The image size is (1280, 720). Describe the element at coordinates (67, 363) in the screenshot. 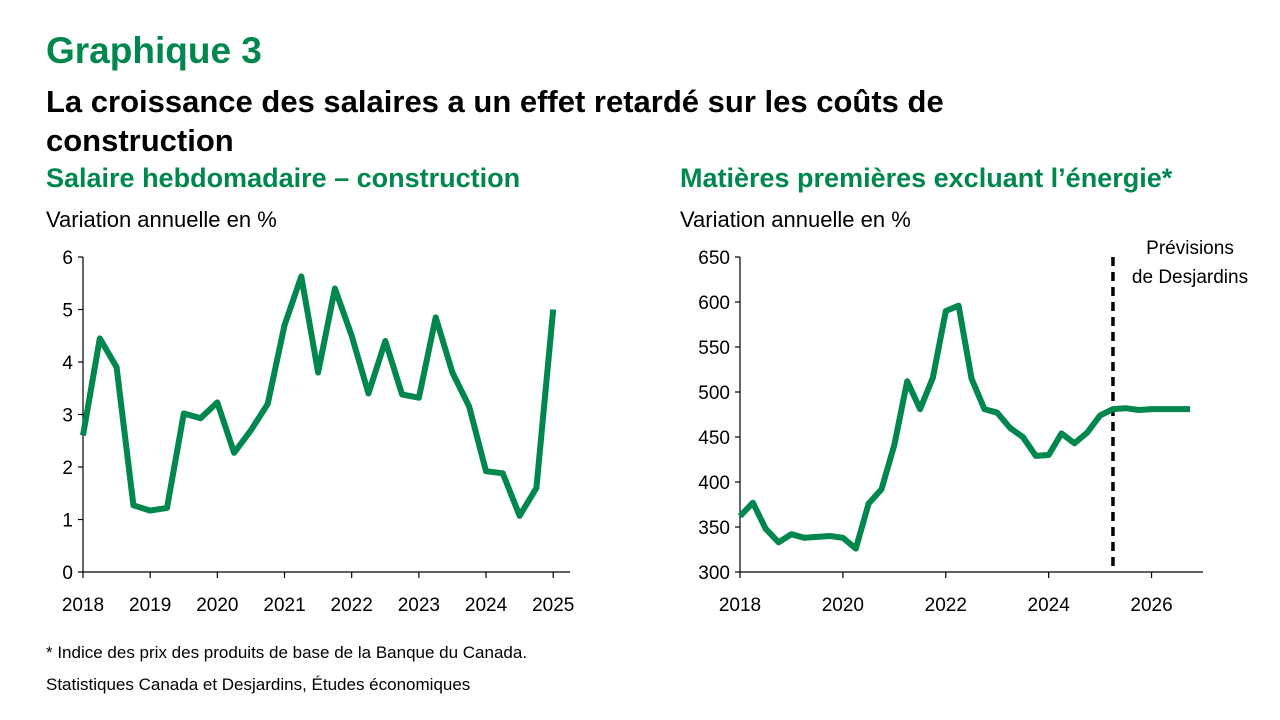

I see `left-y-tick-label: 4` at that location.